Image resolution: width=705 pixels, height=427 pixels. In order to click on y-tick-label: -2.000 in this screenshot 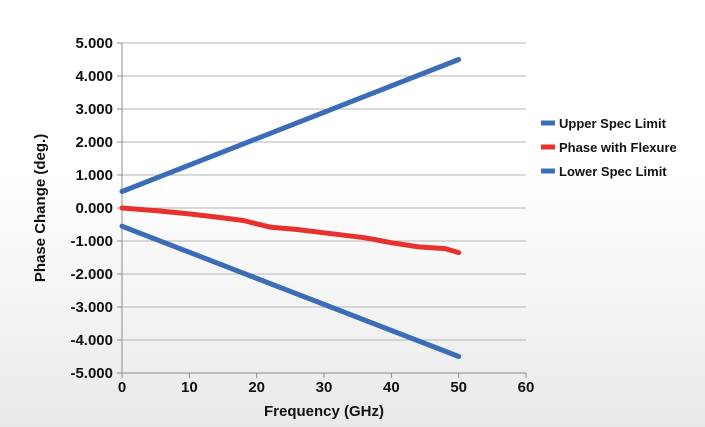, I will do `click(91, 274)`.